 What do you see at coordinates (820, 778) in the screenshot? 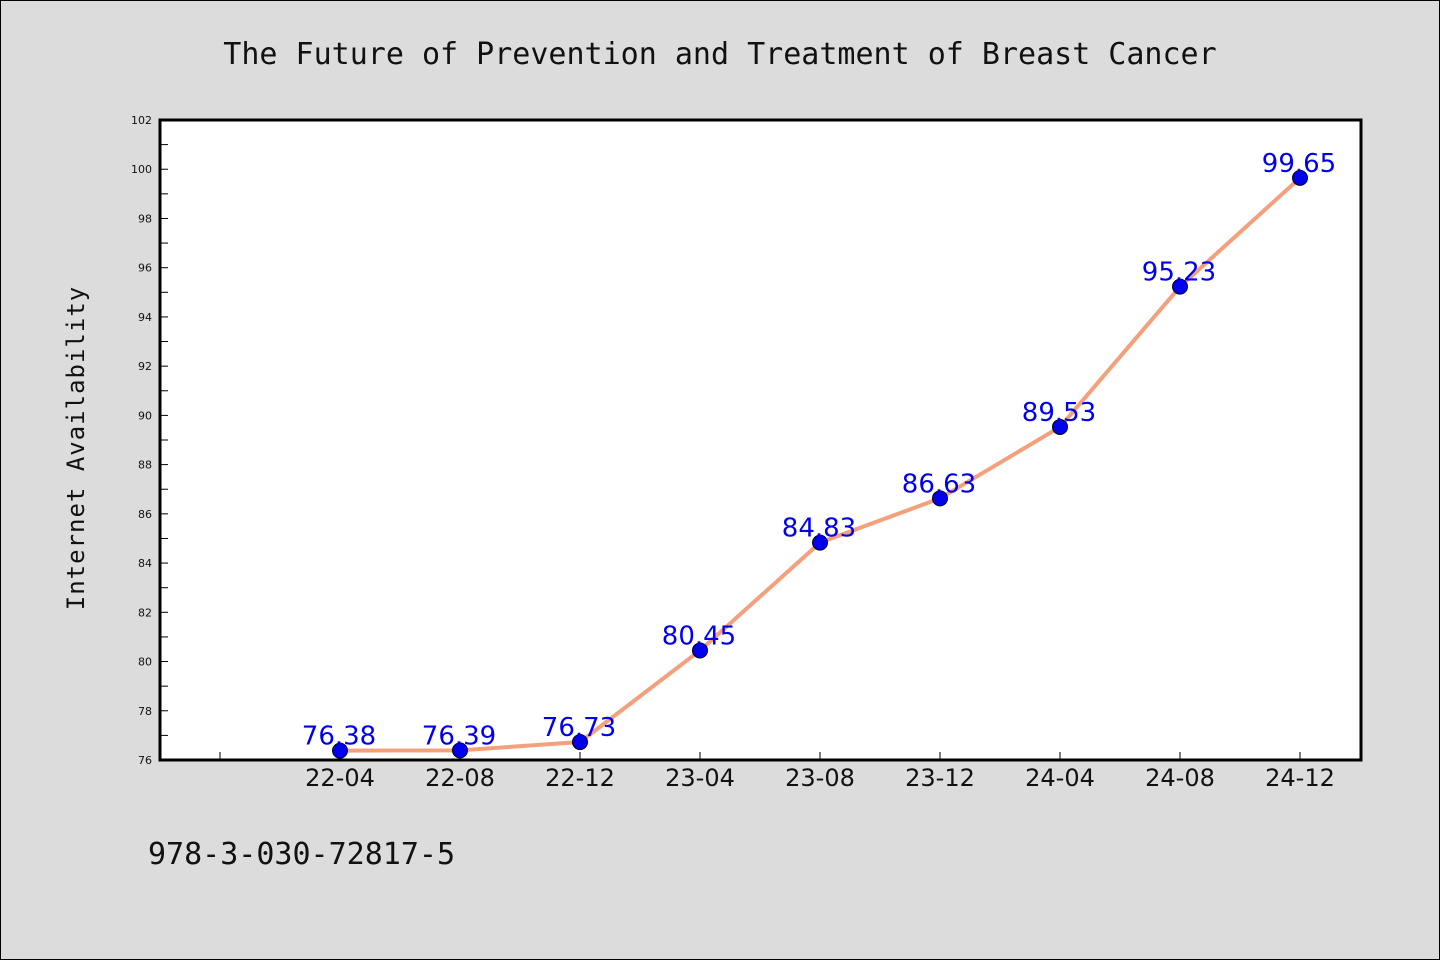
I see `x-tick-label: 23-08` at bounding box center [820, 778].